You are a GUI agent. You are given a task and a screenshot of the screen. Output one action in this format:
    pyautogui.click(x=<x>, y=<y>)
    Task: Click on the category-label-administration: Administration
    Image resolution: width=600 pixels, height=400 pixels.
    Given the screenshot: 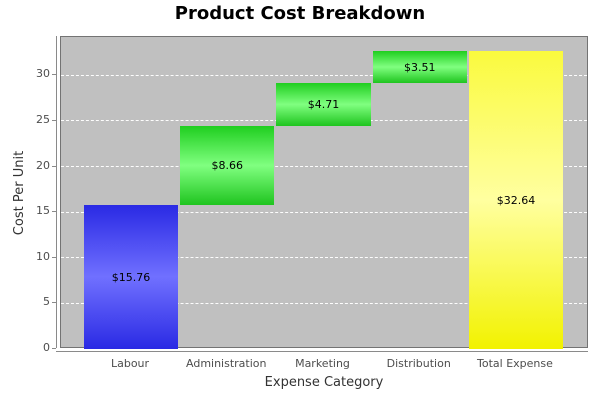 What is the action you would take?
    pyautogui.click(x=226, y=363)
    